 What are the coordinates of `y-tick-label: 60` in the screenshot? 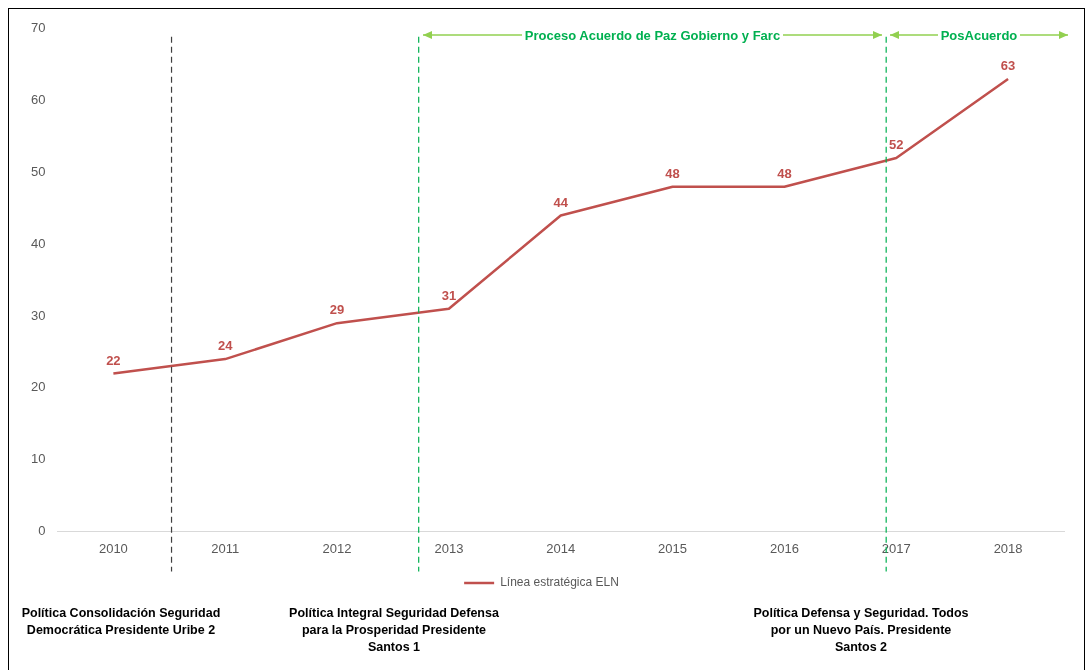 It's located at (38, 100).